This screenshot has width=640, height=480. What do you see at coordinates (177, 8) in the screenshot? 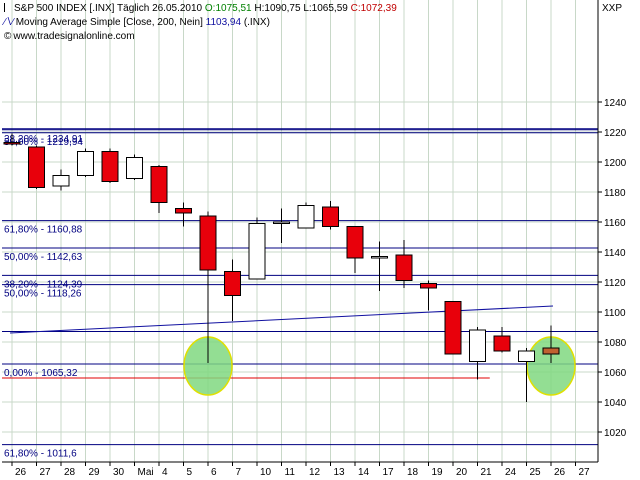
I see `date-label: 26.05.2010` at bounding box center [177, 8].